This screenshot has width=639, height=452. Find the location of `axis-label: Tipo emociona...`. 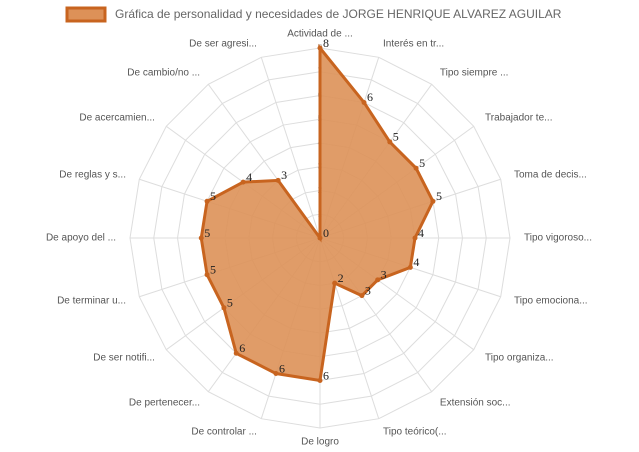

axis-label: Tipo emociona... is located at coordinates (551, 301).